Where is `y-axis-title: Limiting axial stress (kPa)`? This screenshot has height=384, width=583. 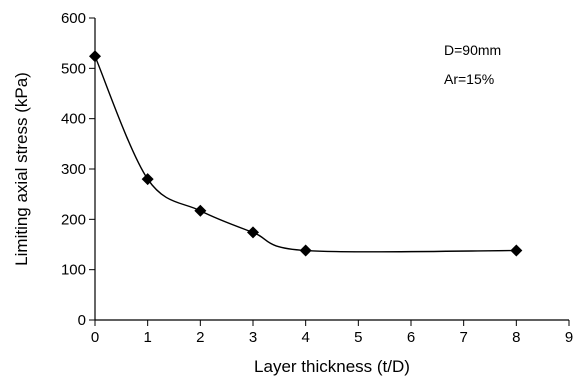
y-axis-title: Limiting axial stress (kPa) is located at coordinates (21, 169).